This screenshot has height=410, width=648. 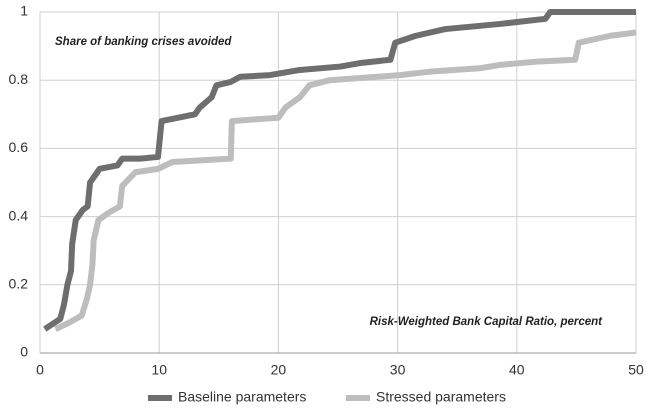 What do you see at coordinates (242, 397) in the screenshot?
I see `legend-label: Baseline parameters` at bounding box center [242, 397].